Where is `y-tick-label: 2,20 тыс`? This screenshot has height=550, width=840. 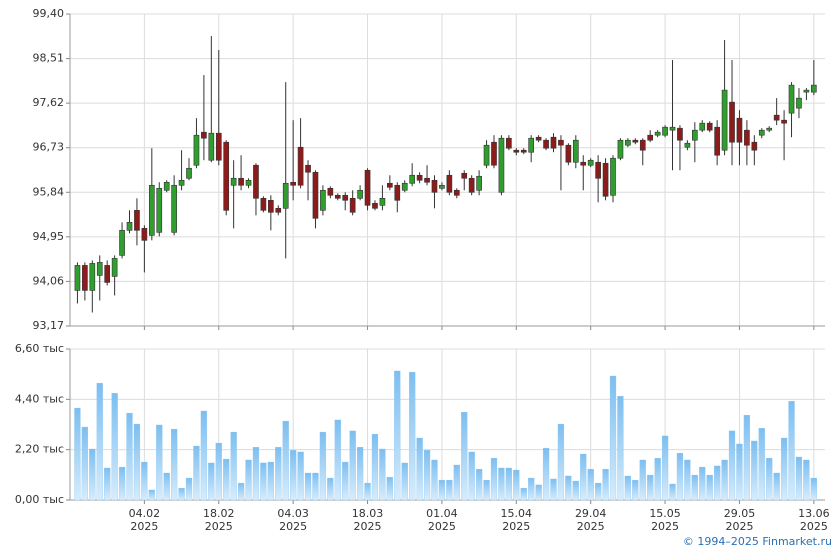 y-tick-label: 2,20 тыс is located at coordinates (39, 449).